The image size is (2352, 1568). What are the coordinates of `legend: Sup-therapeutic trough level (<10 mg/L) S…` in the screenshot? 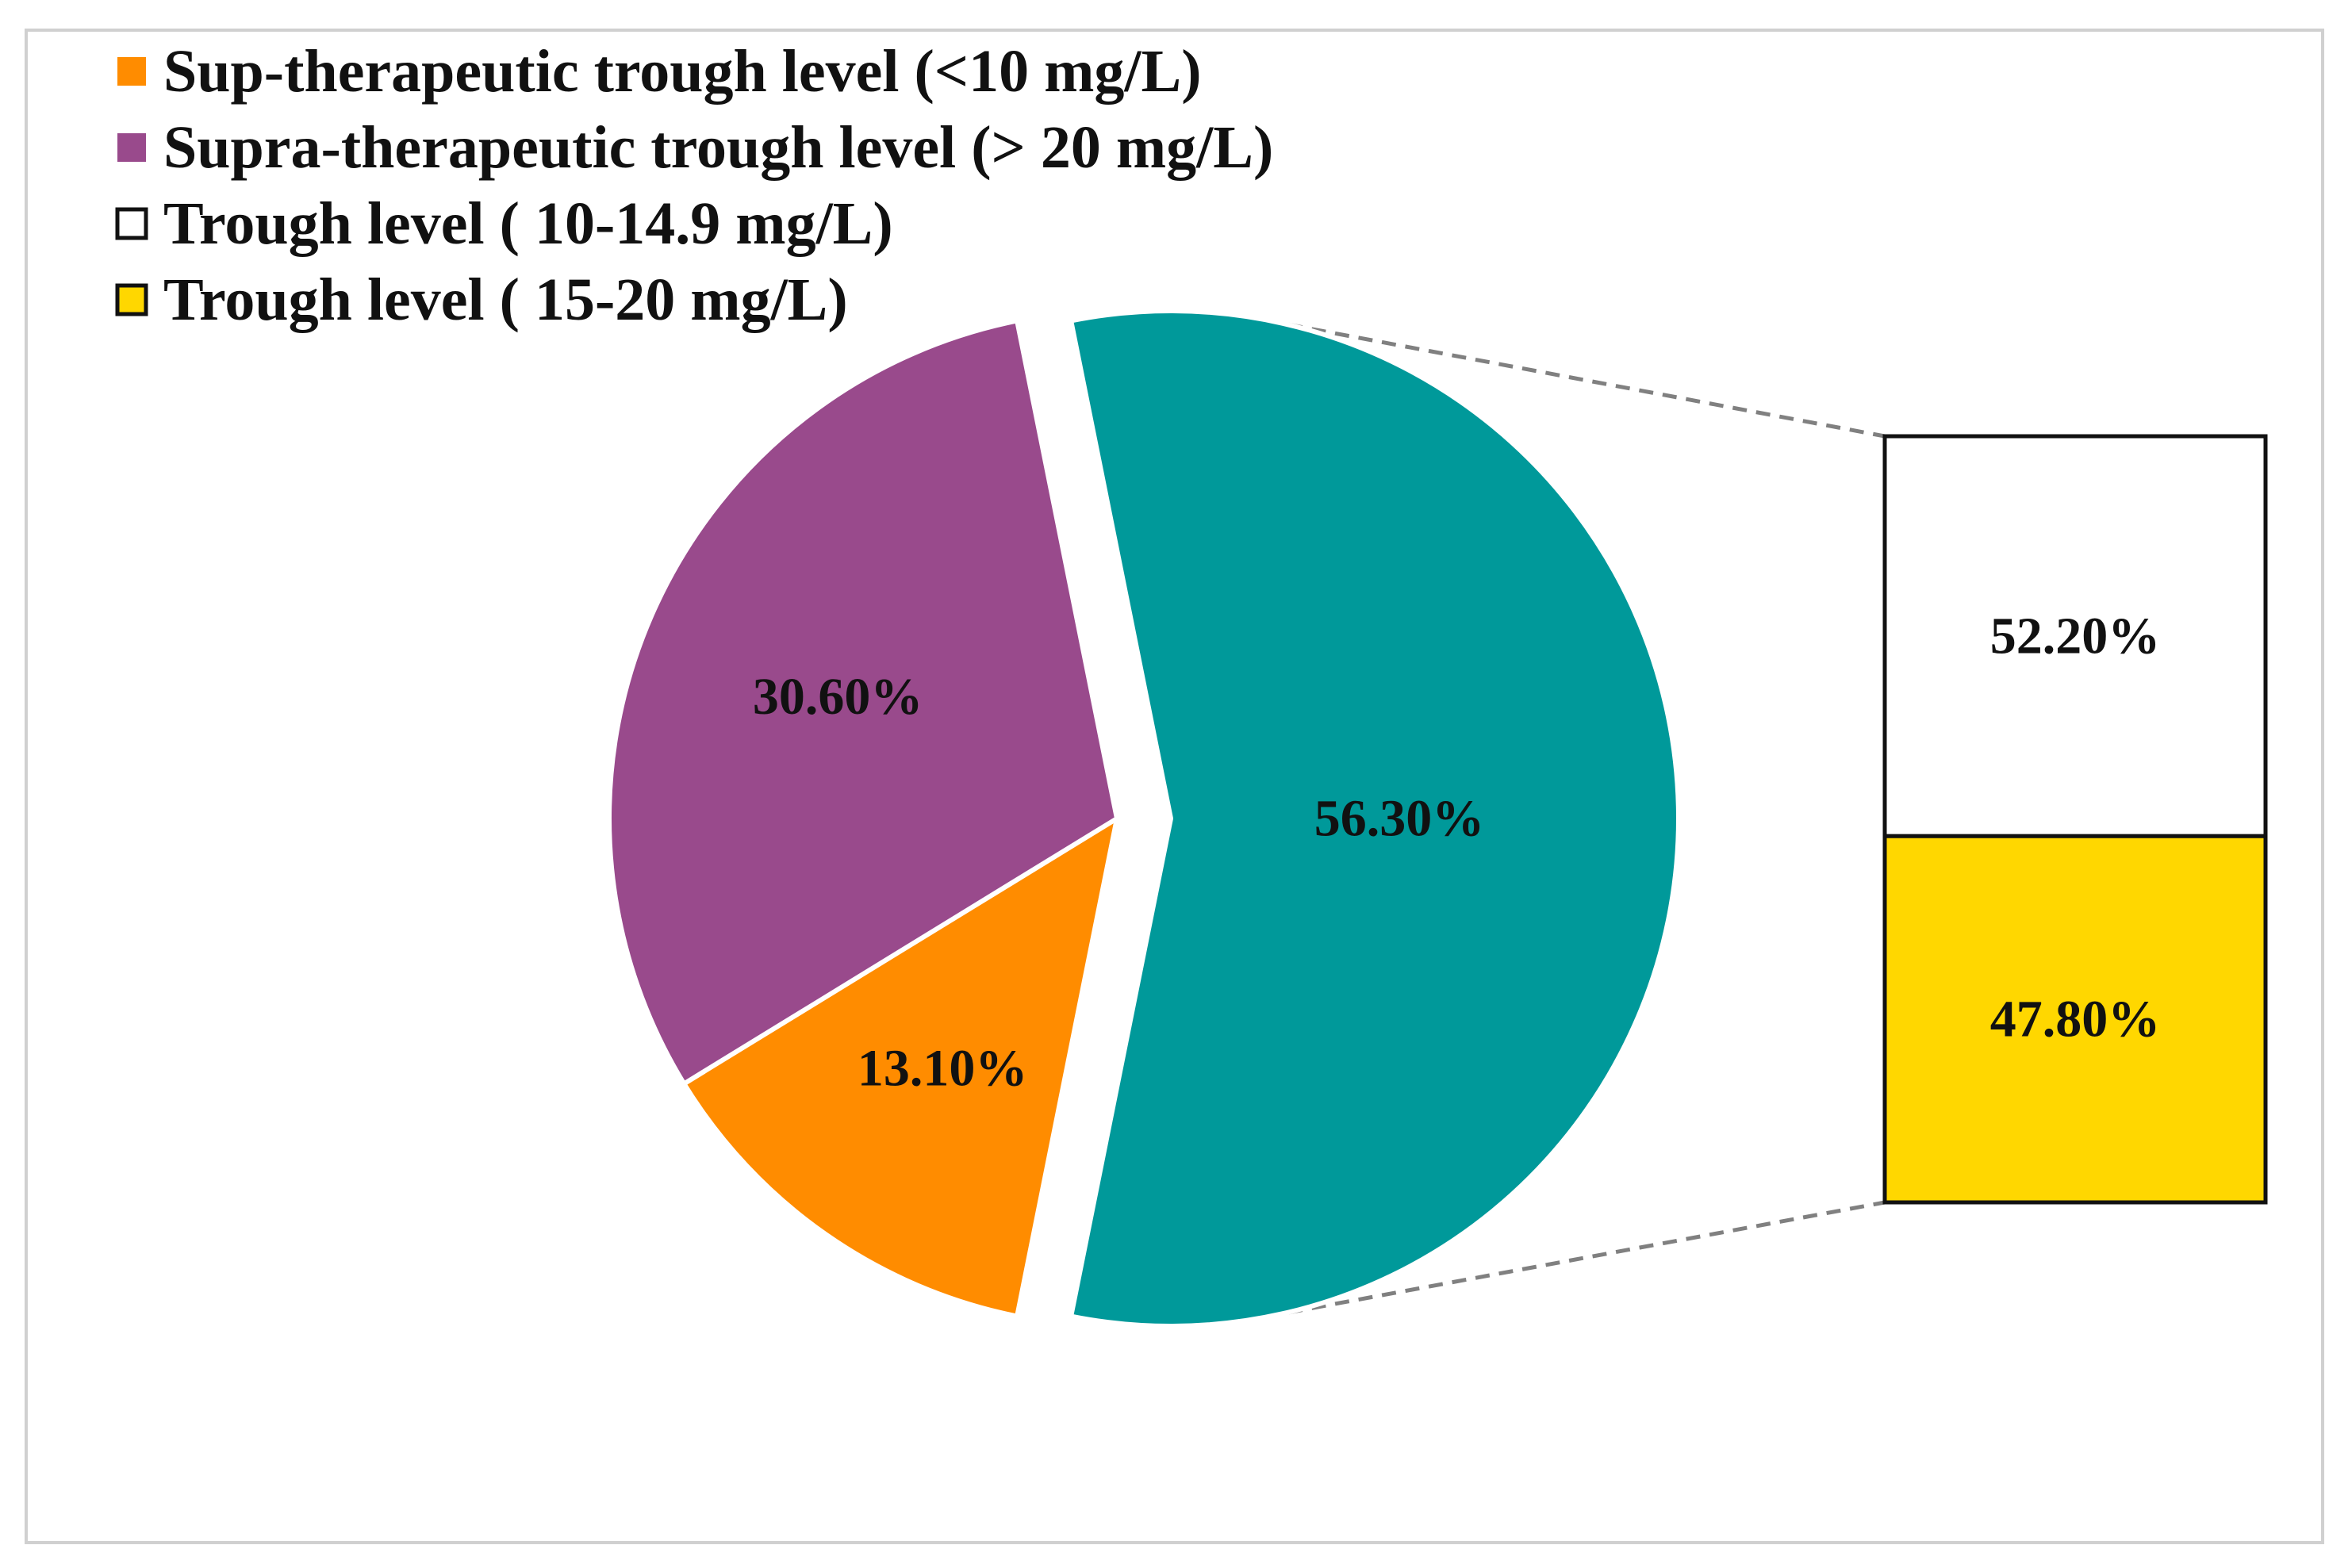 It's located at (694, 185).